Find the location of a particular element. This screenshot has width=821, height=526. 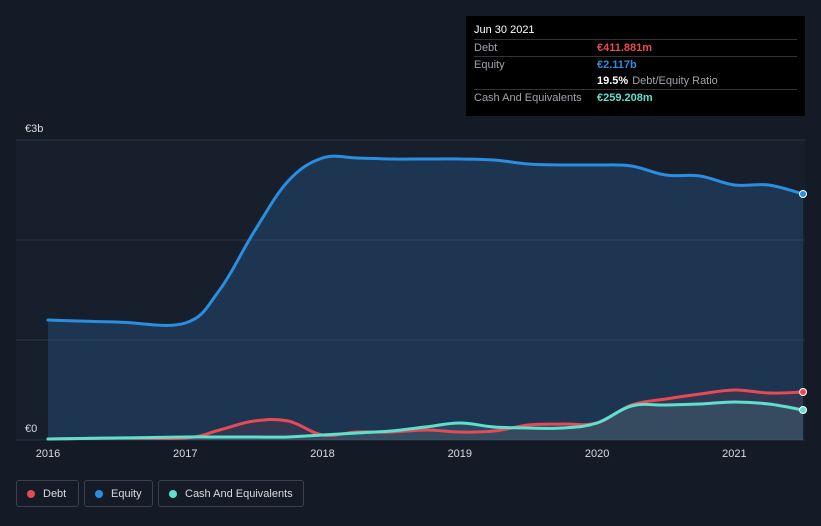

x-tick-label-2016: 2016 is located at coordinates (48, 454).